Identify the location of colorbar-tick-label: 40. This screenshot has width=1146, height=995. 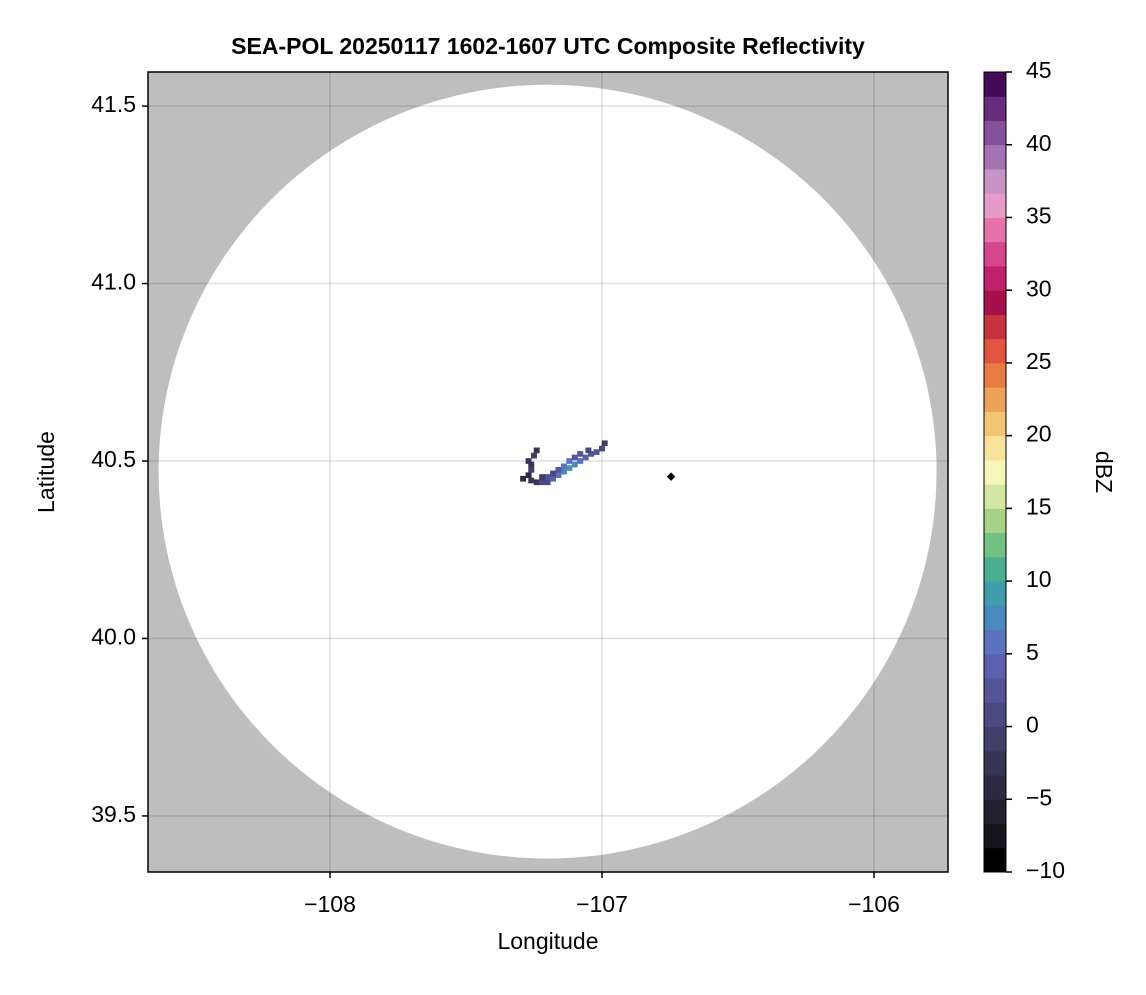
(1039, 143).